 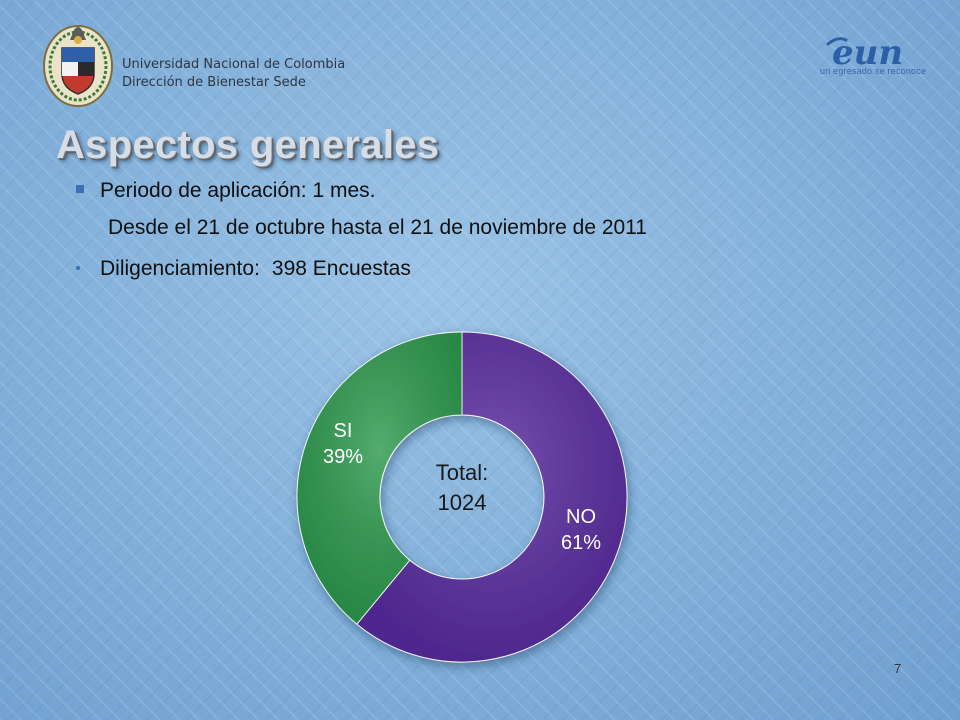 What do you see at coordinates (898, 668) in the screenshot?
I see `page-number: 7` at bounding box center [898, 668].